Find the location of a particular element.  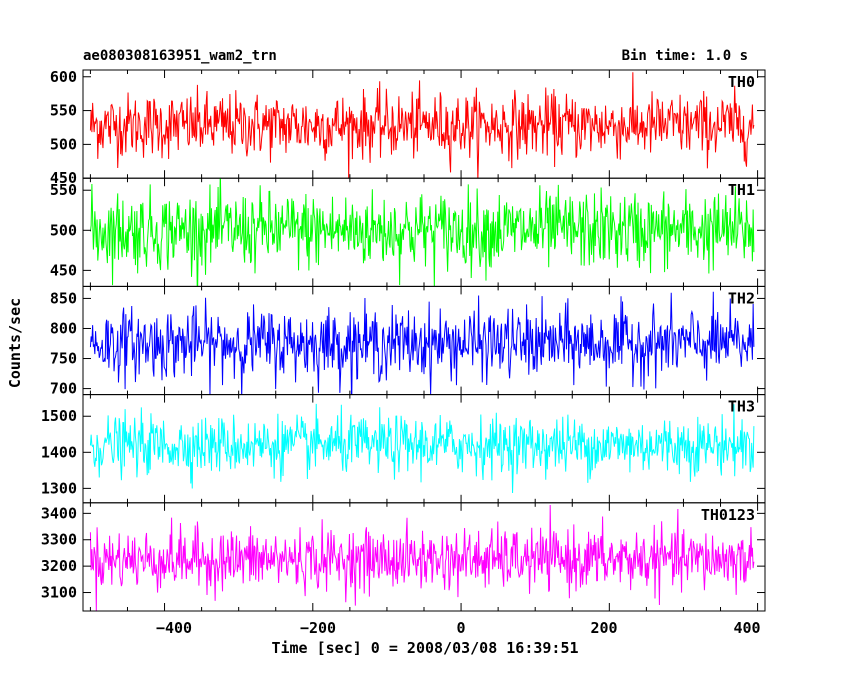

x-axis-label: Time [sec] 0 = 2008/03/08 16:39:51 is located at coordinates (424, 648).